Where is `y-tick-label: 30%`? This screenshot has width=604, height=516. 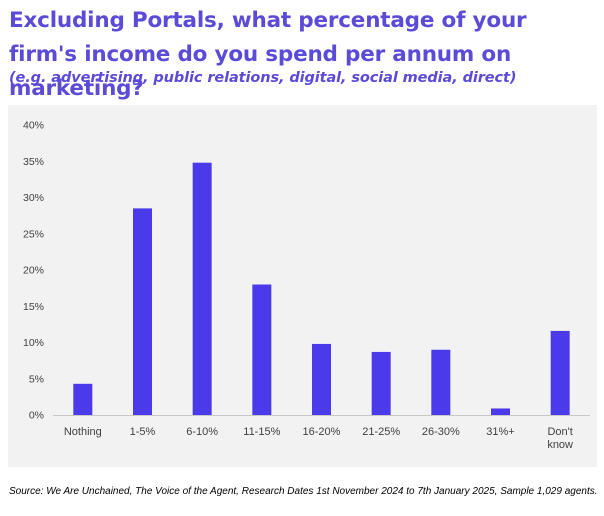
y-tick-label: 30% is located at coordinates (33, 198).